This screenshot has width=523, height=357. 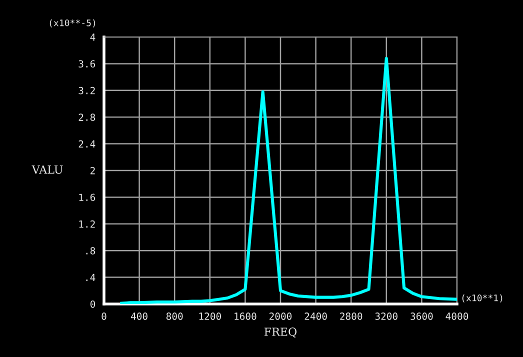 I want to click on y-tick-label: 3.2, so click(x=86, y=90).